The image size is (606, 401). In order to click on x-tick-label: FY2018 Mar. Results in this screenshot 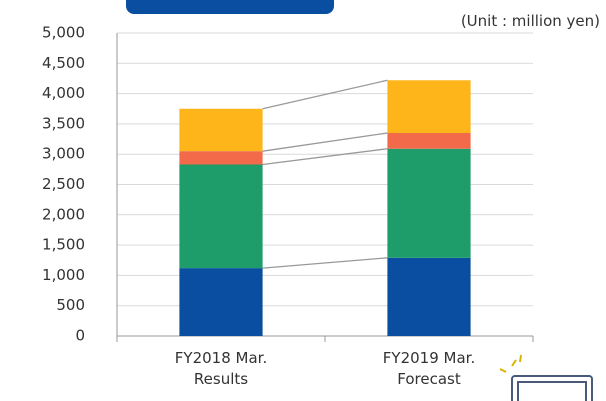, I will do `click(221, 368)`.